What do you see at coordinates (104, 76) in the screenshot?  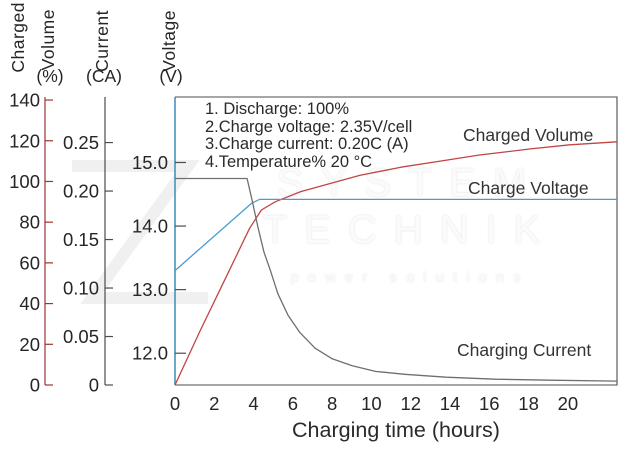 I see `axis-unit-ca: (CA)` at bounding box center [104, 76].